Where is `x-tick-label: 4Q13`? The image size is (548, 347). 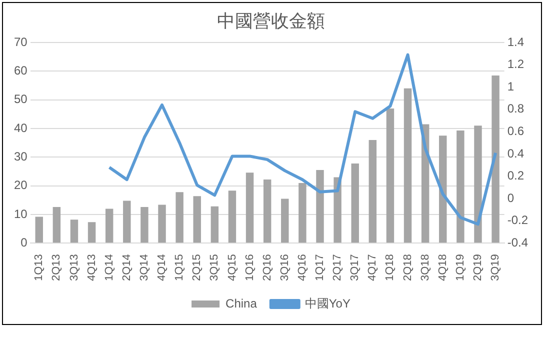 x-tick-label: 4Q13 is located at coordinates (92, 268).